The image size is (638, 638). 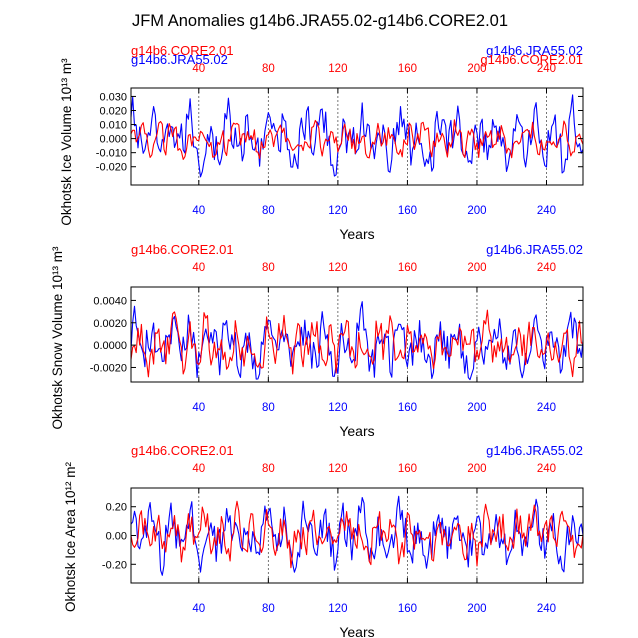 I want to click on y-tick-label: 0.000, so click(x=113, y=140).